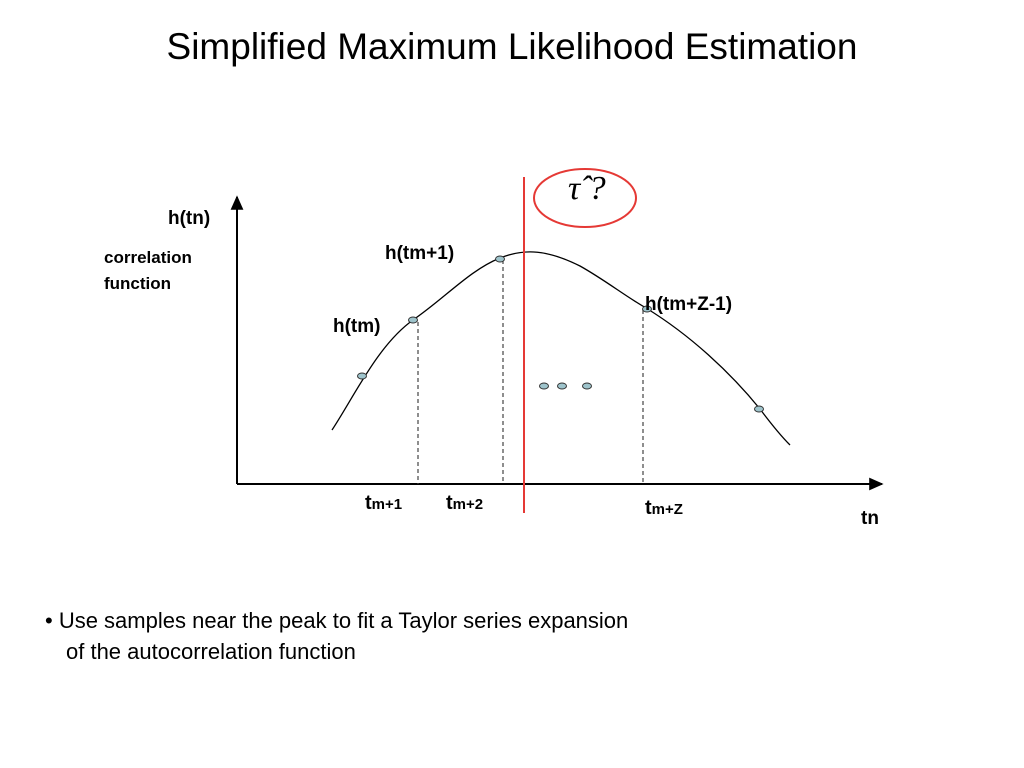  Describe the element at coordinates (500, 259) in the screenshot. I see `sample-point-tm1` at that location.